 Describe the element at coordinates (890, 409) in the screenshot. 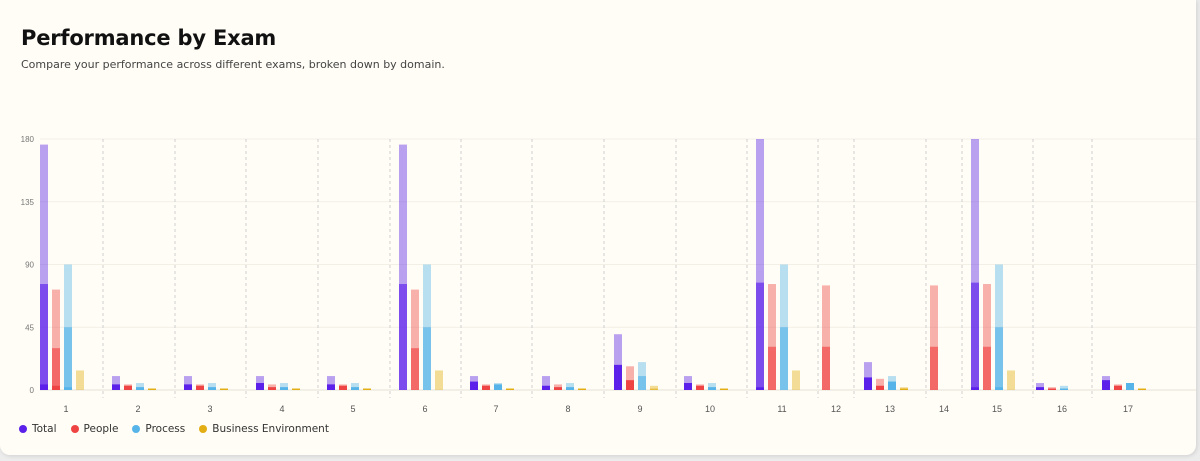

I see `x-tick-label: 13` at that location.